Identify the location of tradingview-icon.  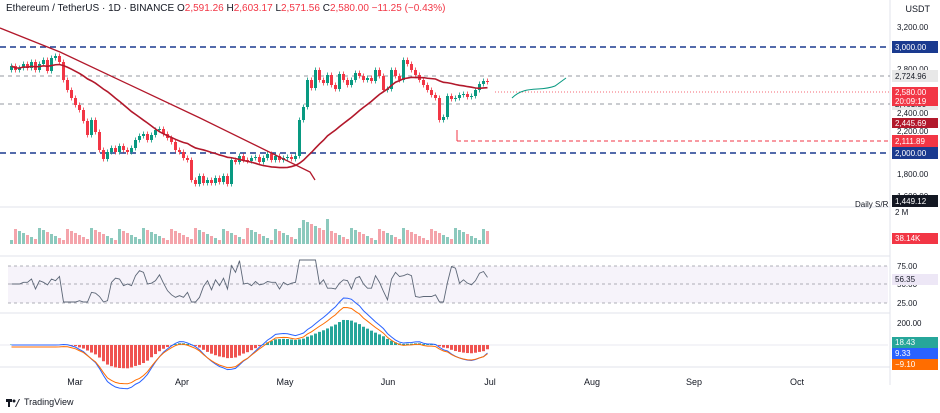
(13, 402).